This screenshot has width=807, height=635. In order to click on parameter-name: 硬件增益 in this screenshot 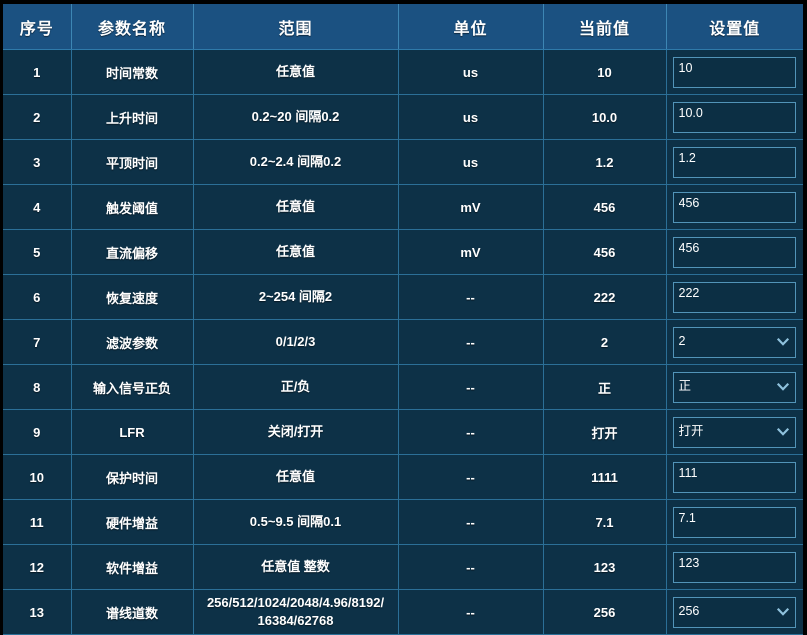, I will do `click(132, 522)`.